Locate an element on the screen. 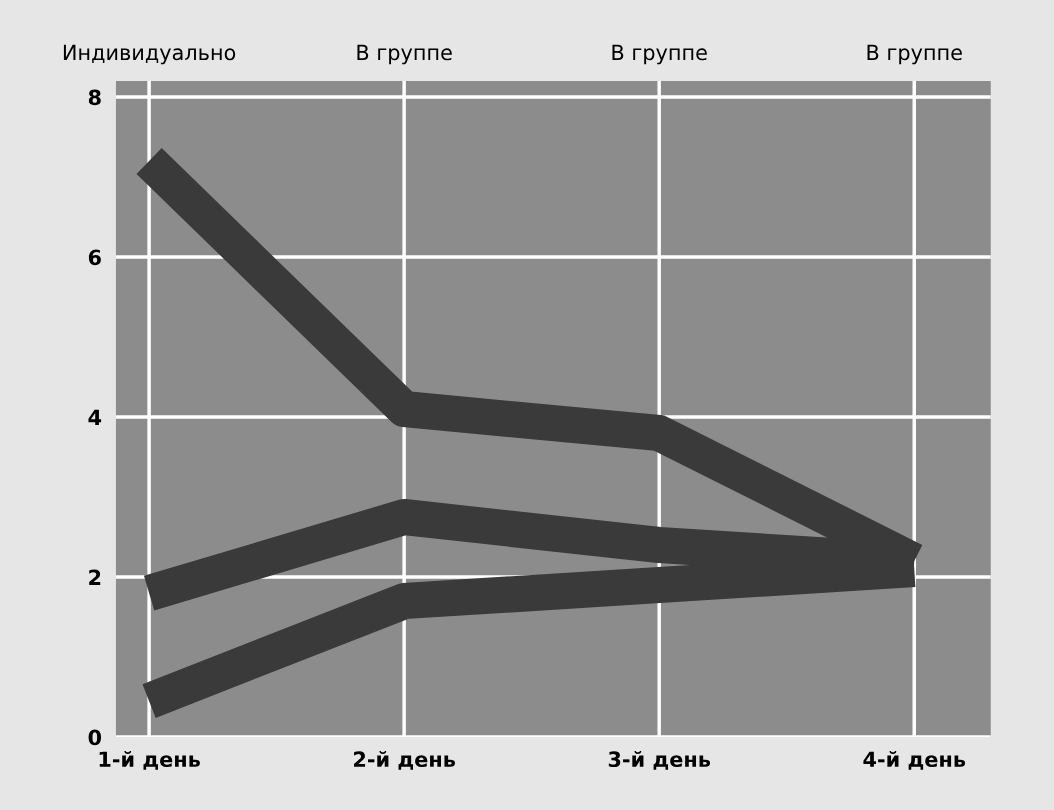 The height and width of the screenshot is (810, 1054). x-tick-label: 4-й день is located at coordinates (914, 760).